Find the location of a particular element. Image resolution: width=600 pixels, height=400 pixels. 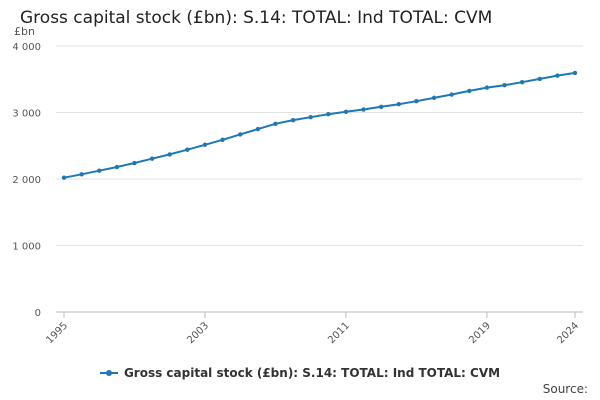

y-tick-label: 4 000 is located at coordinates (26, 47).